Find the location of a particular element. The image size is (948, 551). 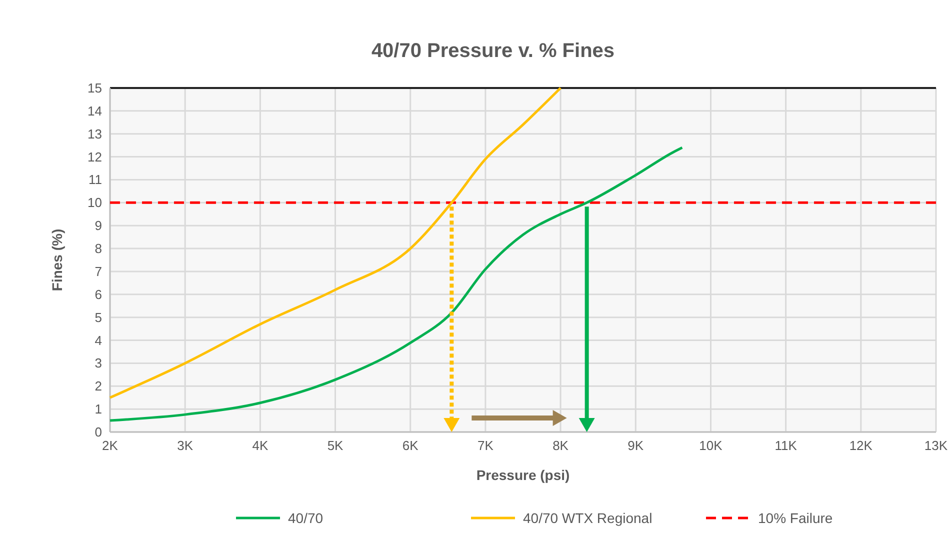

x-tick-label: 11K is located at coordinates (786, 445).